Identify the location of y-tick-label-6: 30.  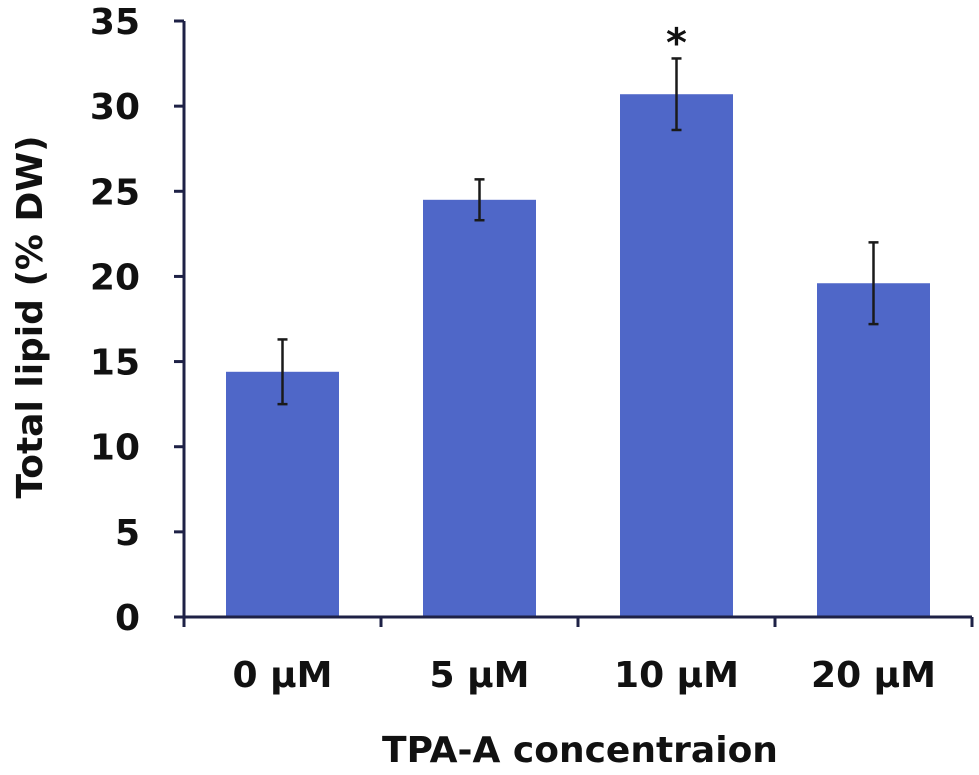
(115, 107).